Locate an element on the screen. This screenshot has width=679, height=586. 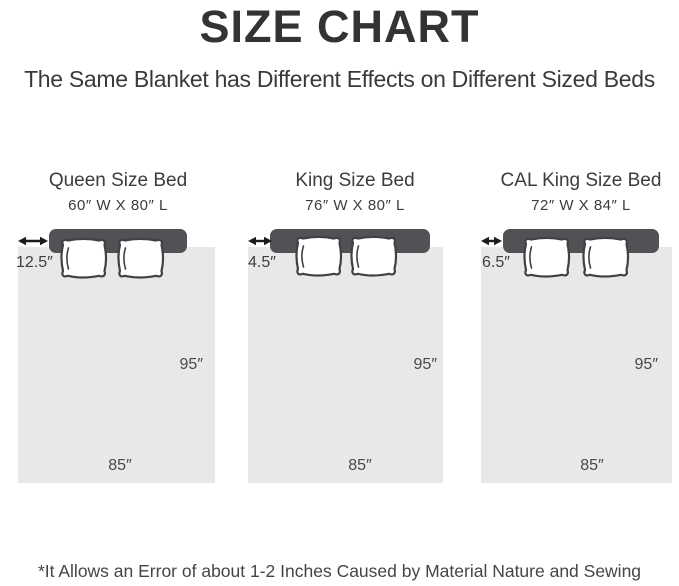
bed-dimensions-queen: 60″ W X 80″ L is located at coordinates (118, 205).